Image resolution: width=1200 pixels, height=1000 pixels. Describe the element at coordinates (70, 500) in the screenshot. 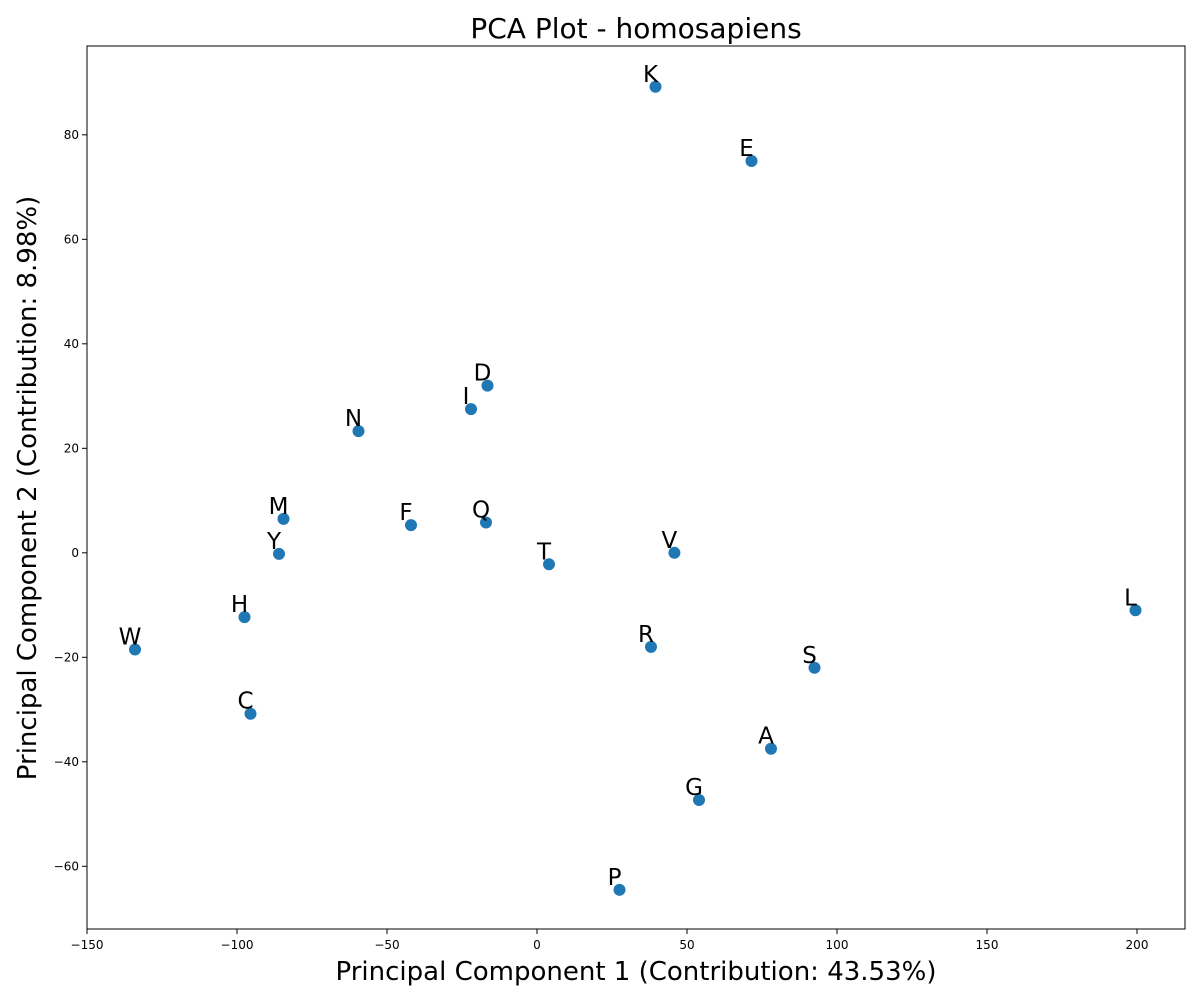

I see `y-axis-ticks: −60 −40 −20 0 20 40 60 80` at that location.